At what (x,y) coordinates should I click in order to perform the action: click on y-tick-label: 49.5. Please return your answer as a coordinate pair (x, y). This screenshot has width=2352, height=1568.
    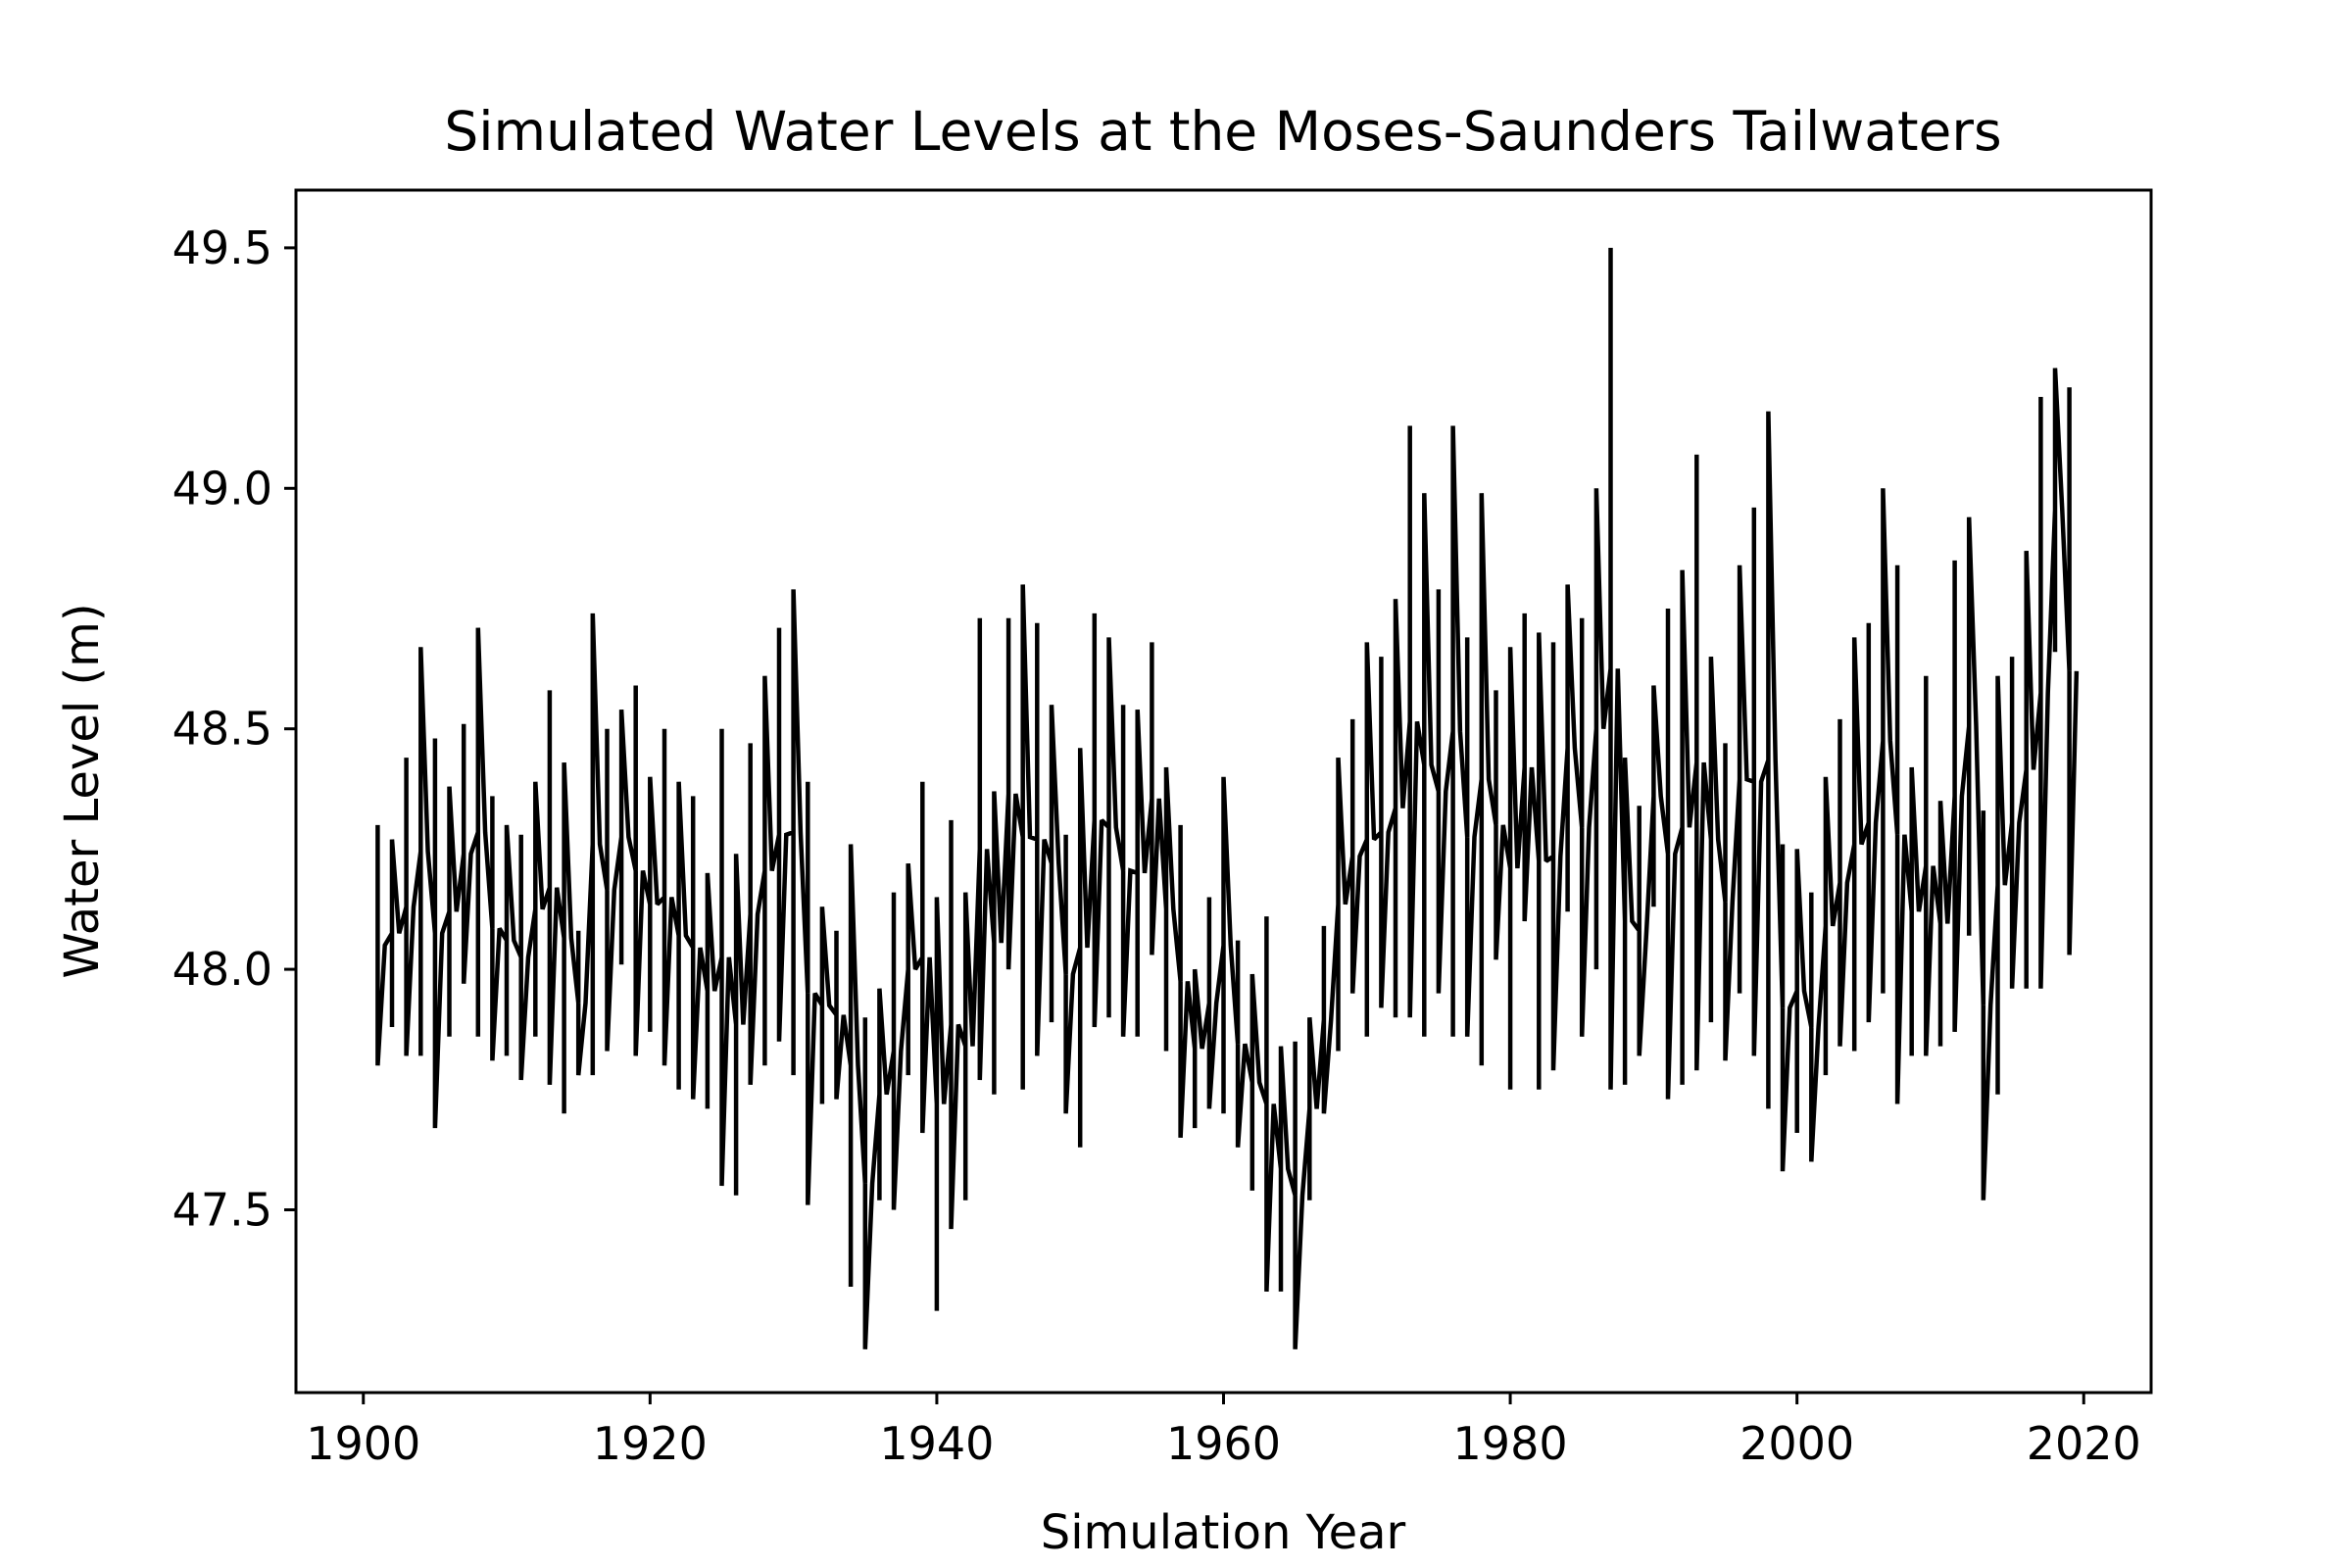
    Looking at the image, I should click on (222, 247).